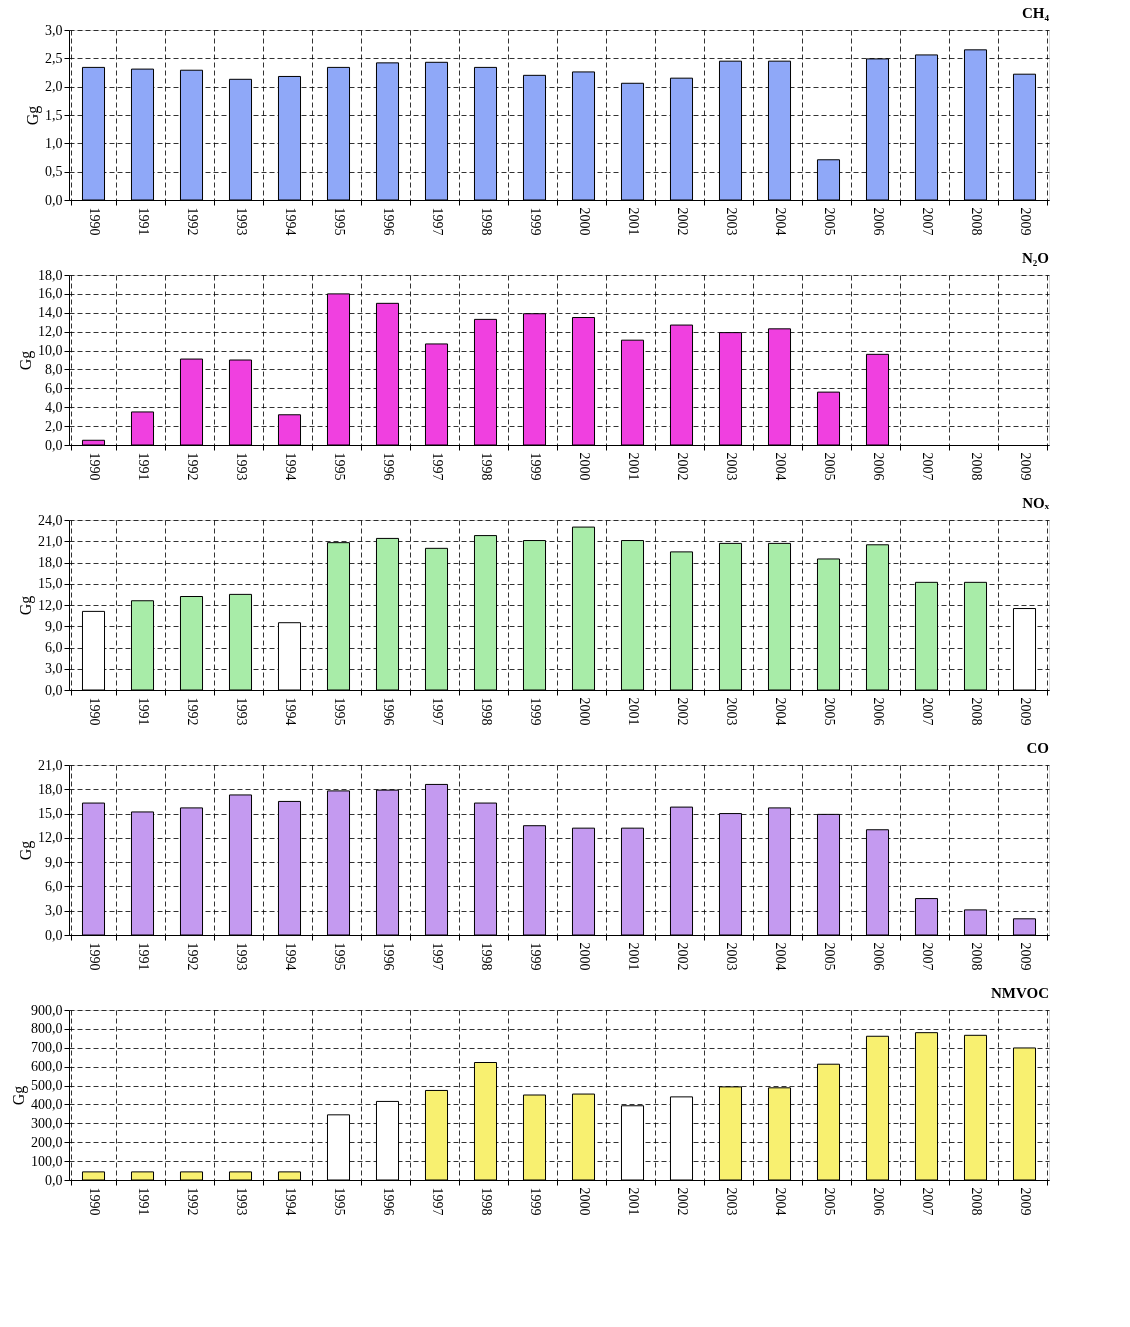  What do you see at coordinates (241, 1201) in the screenshot?
I see `x-tick-label: 1993` at bounding box center [241, 1201].